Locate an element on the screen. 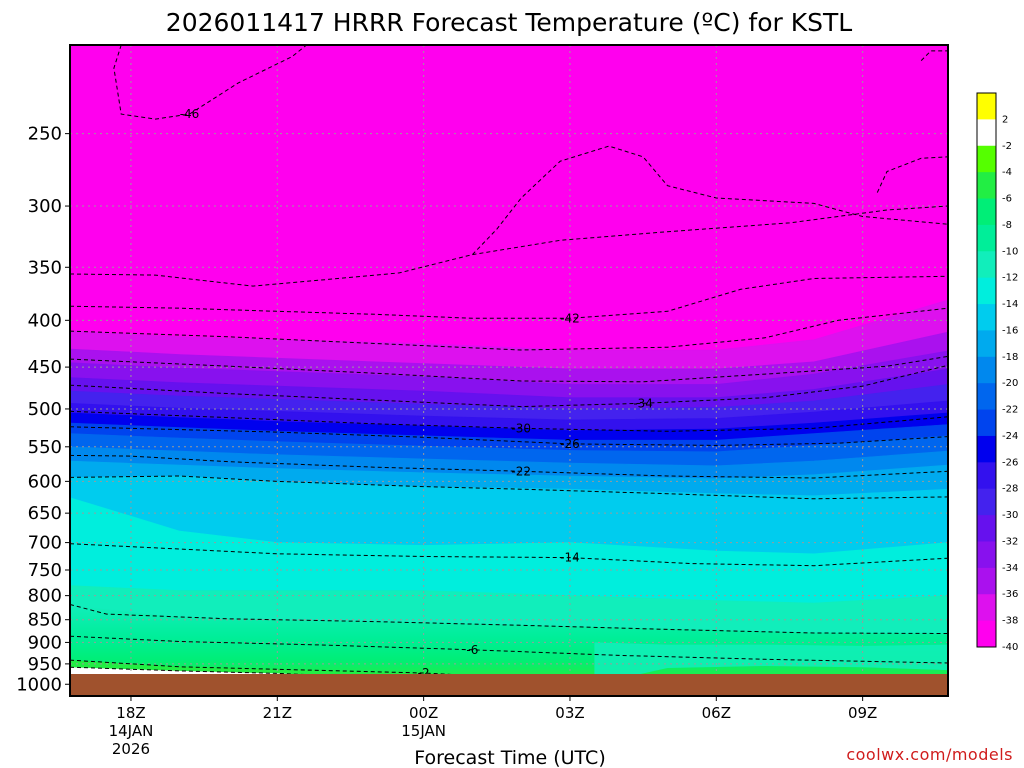 The image size is (1024, 768). x-tick-year: 2026 is located at coordinates (131, 749).